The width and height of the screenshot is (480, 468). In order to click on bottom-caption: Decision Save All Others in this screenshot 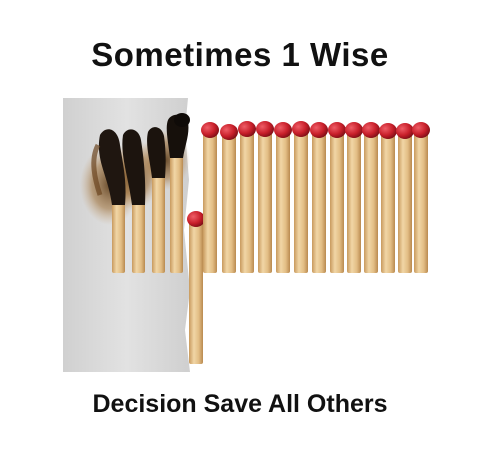, I will do `click(240, 404)`.